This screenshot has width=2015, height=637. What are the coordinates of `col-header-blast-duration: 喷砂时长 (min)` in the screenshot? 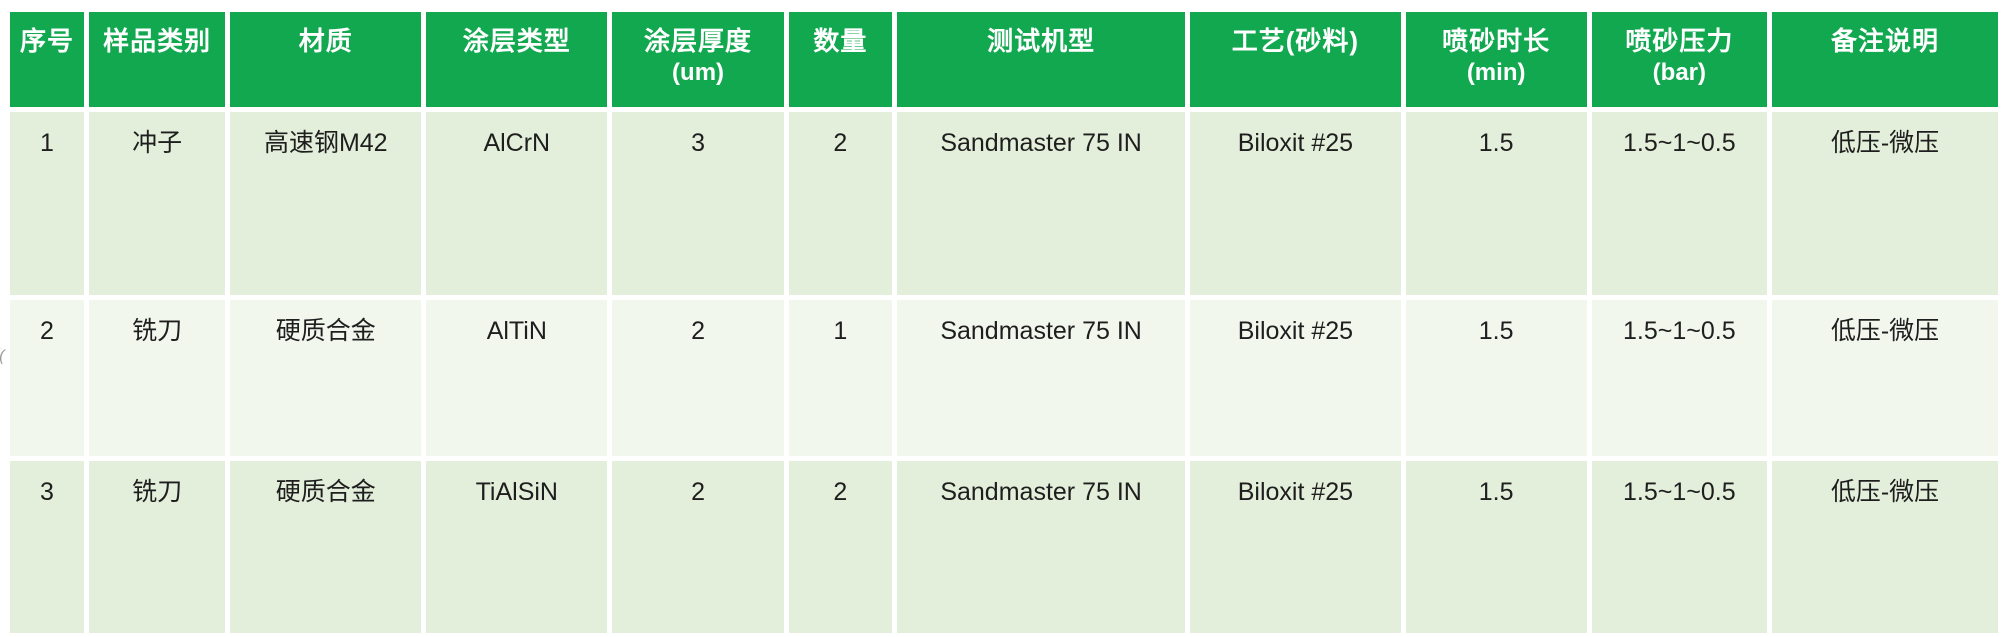 It's located at (1496, 59).